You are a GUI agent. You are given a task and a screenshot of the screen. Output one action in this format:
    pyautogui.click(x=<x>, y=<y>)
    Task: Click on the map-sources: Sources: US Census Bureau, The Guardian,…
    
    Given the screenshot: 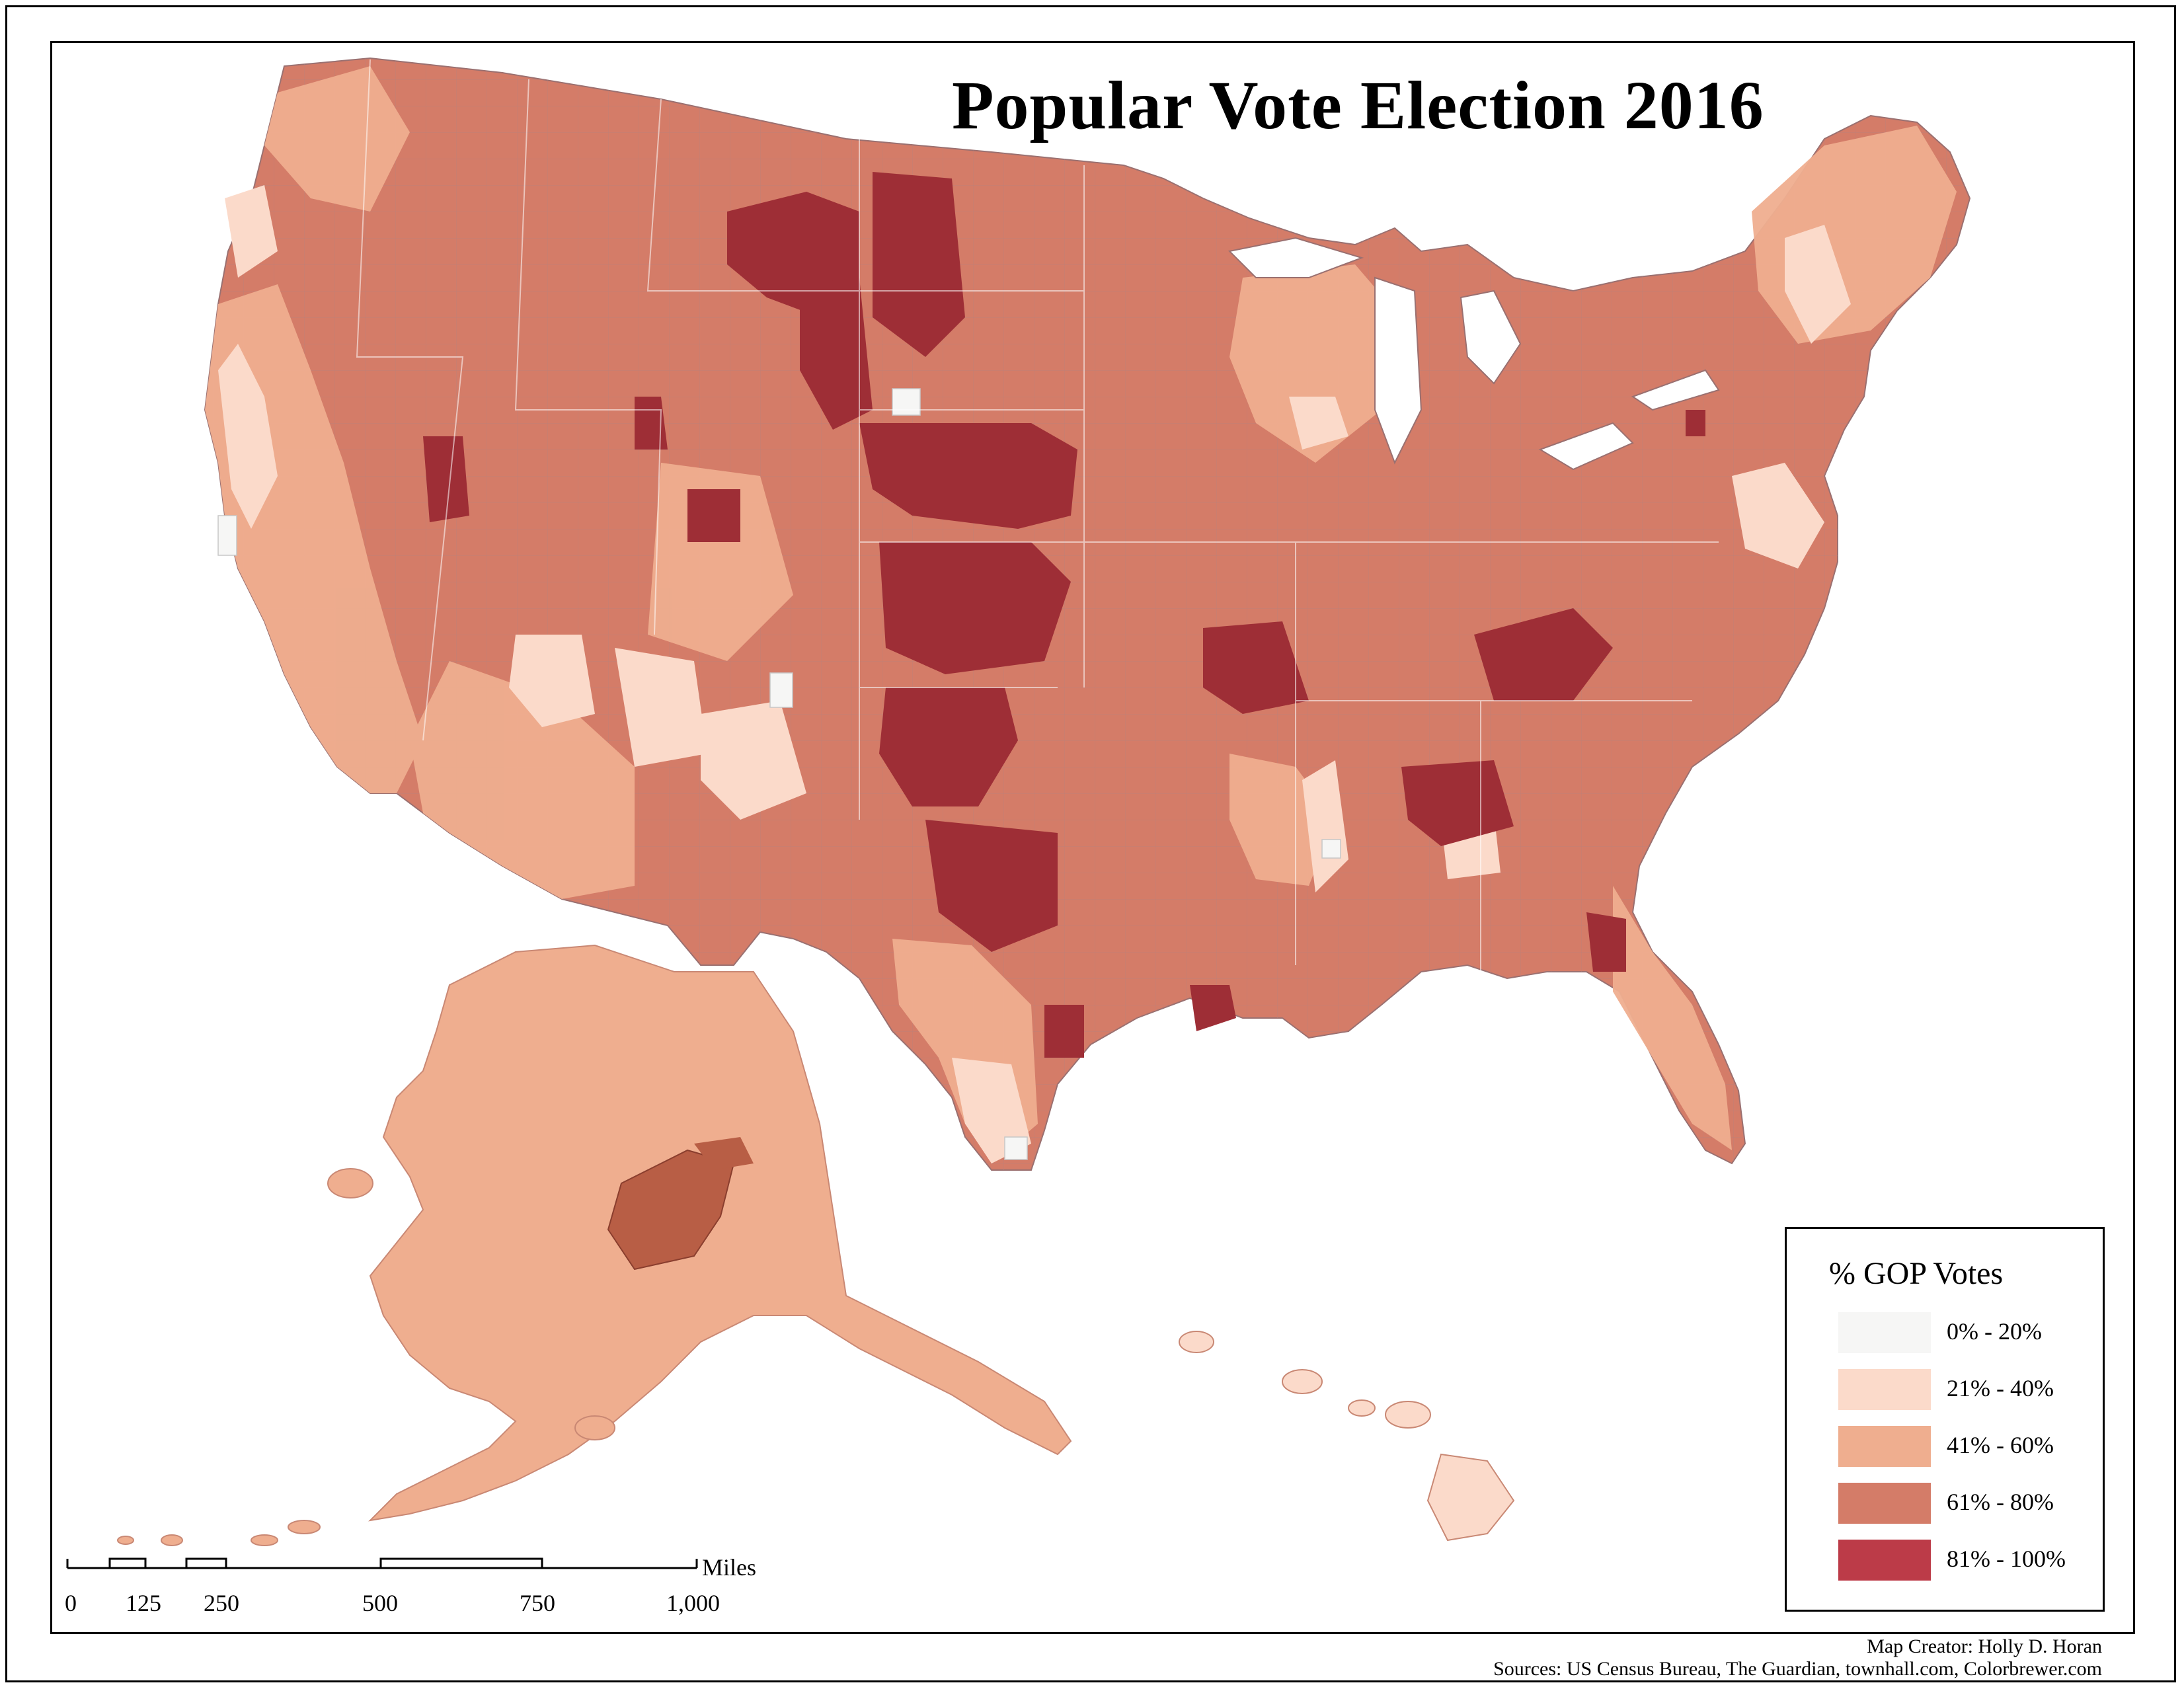 What is the action you would take?
    pyautogui.click(x=1797, y=1669)
    